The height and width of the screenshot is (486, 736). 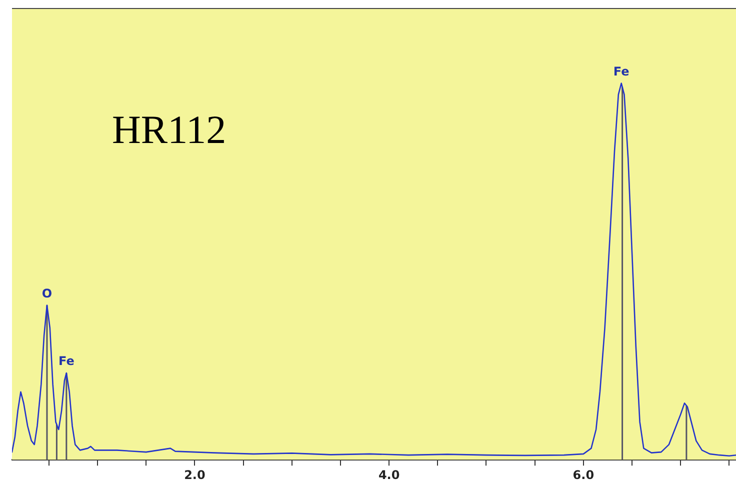 What do you see at coordinates (169, 129) in the screenshot?
I see `text: HR112` at bounding box center [169, 129].